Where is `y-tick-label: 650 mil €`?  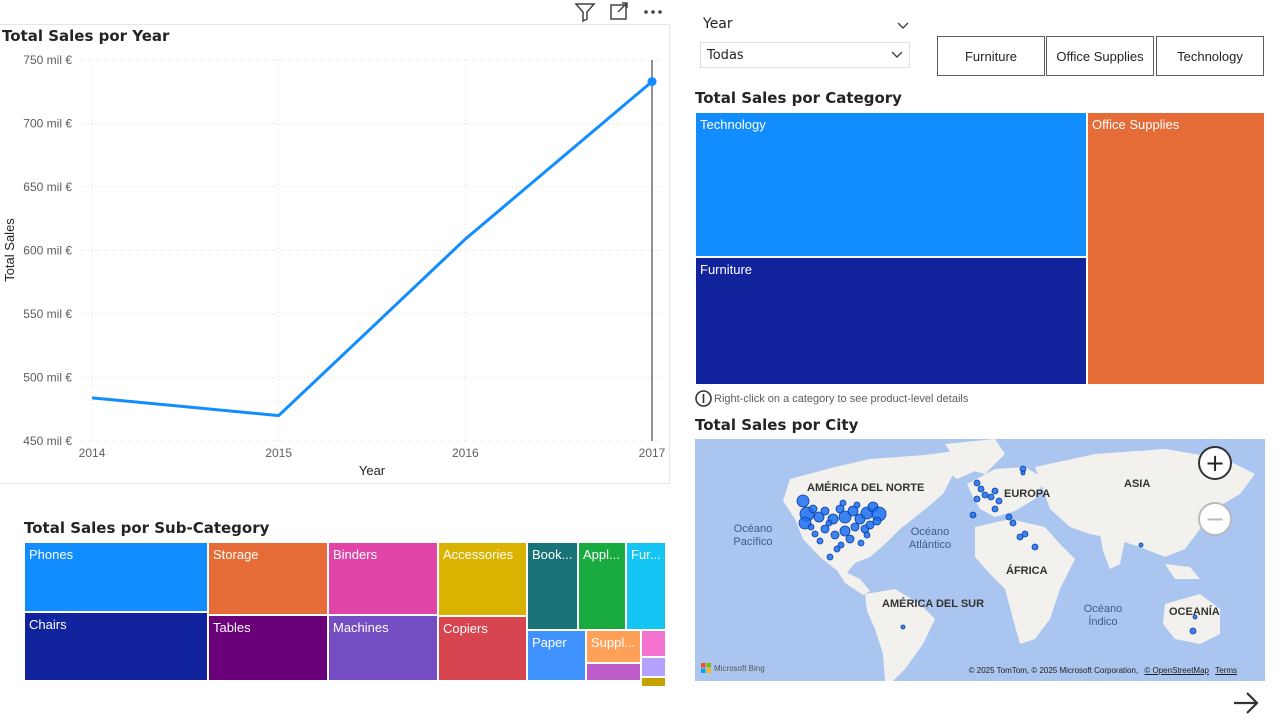
y-tick-label: 650 mil € is located at coordinates (47, 187).